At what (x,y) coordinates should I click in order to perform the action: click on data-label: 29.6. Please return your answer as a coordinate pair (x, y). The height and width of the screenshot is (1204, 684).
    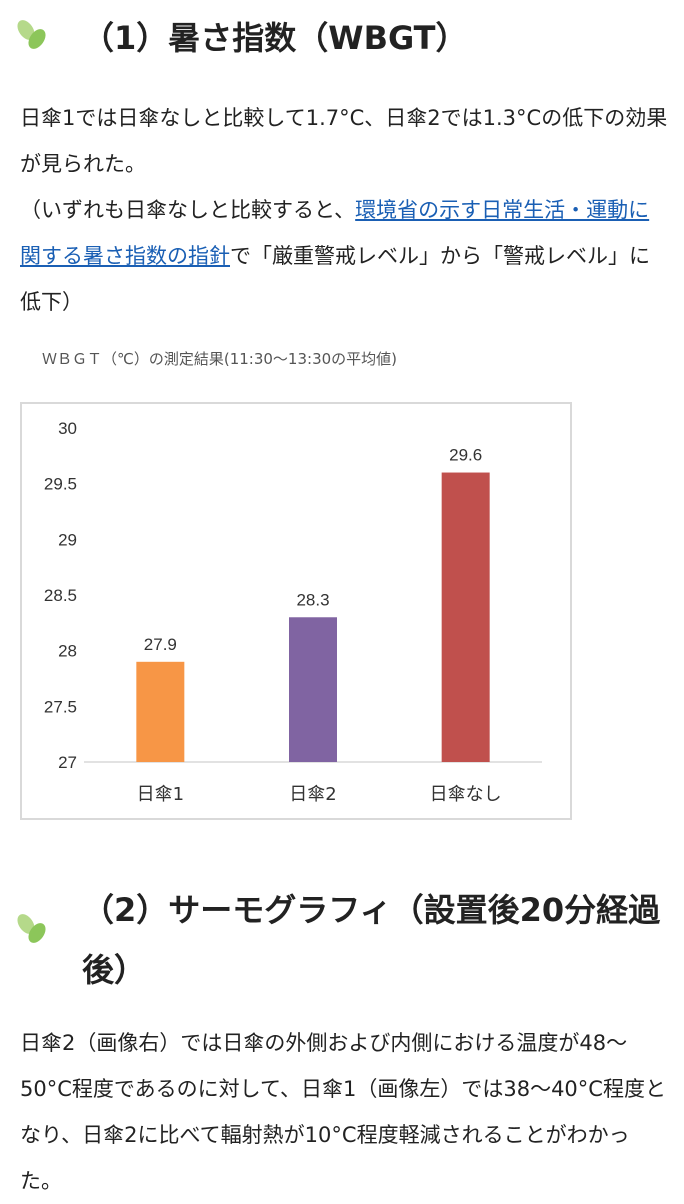
    Looking at the image, I should click on (465, 455).